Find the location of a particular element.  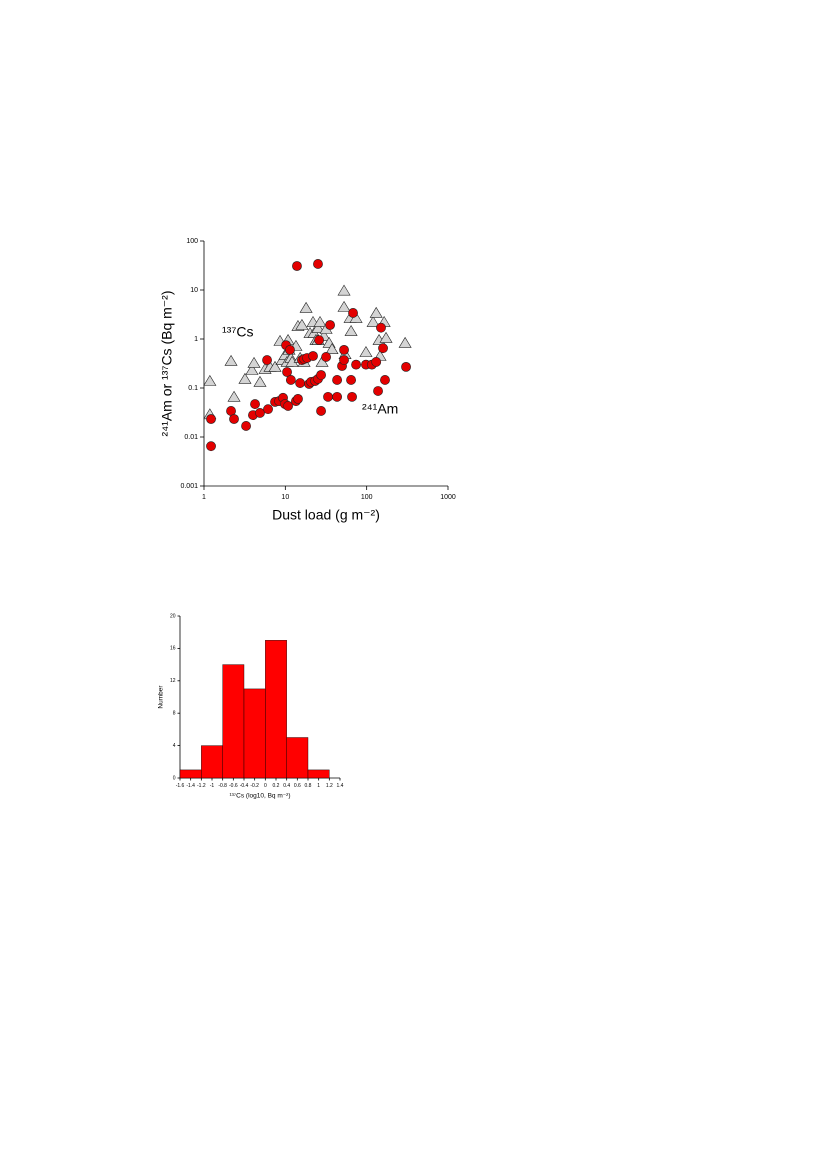

x-tick-label: 0 is located at coordinates (265, 786).